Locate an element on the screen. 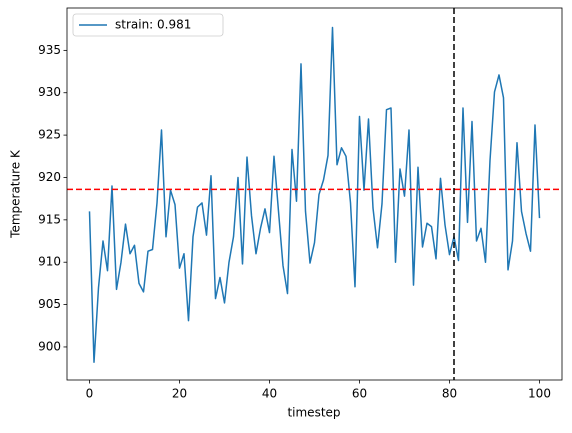 This screenshot has width=572, height=433. y-tick-label: 915 is located at coordinates (49, 219).